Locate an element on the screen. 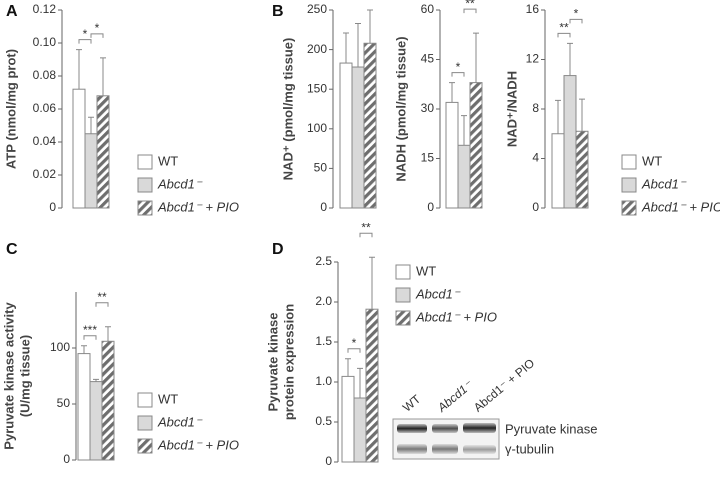 The width and height of the screenshot is (720, 478). y-tick-label: 0.02 is located at coordinates (45, 174).